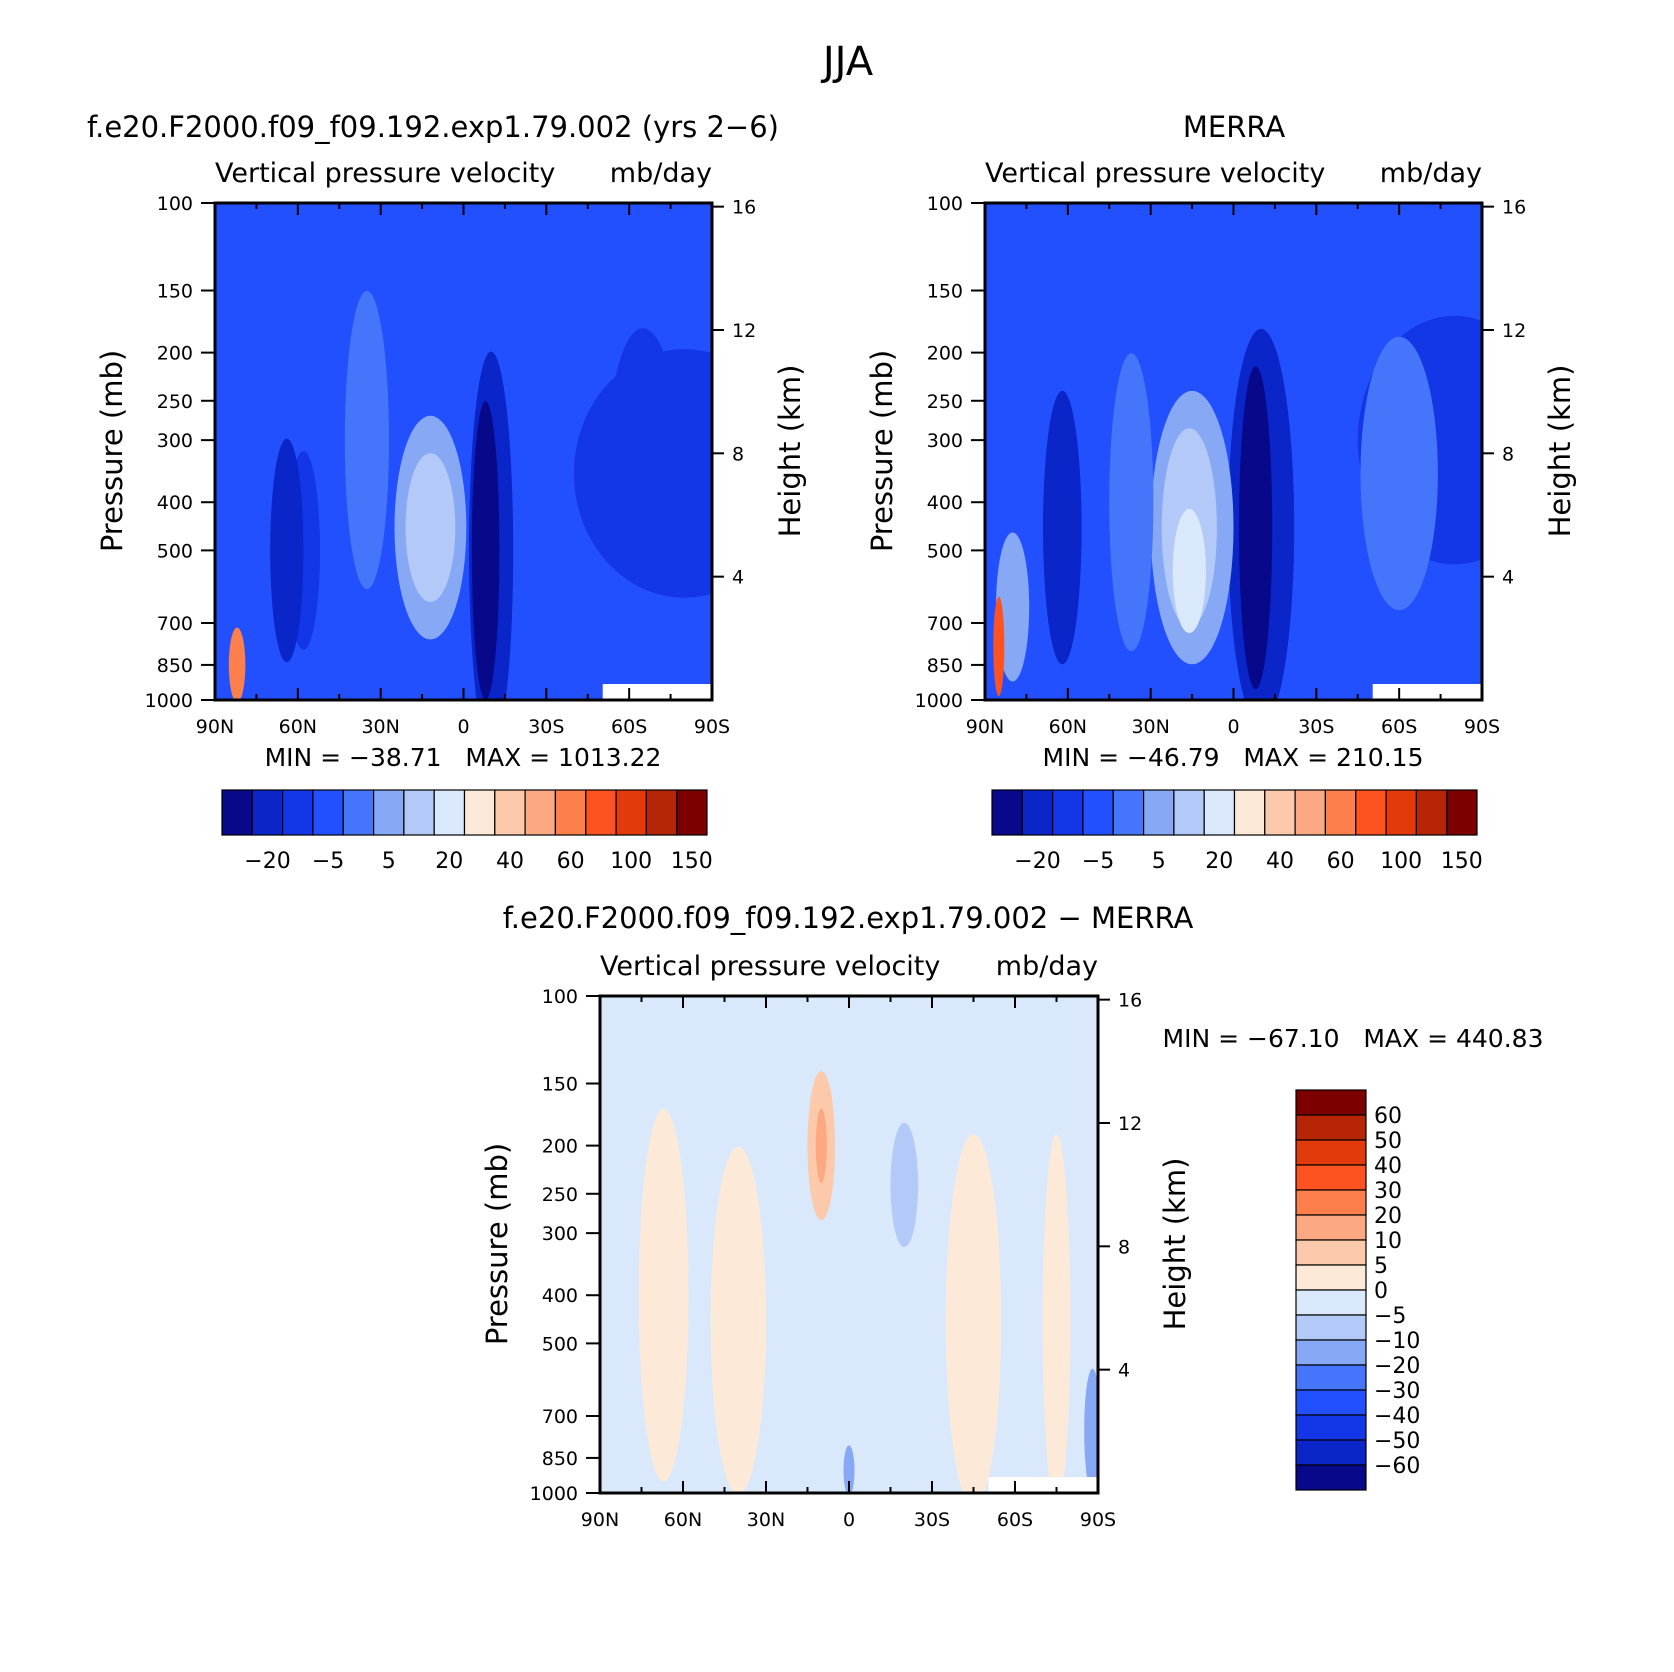  What do you see at coordinates (1353, 1038) in the screenshot?
I see `panel-difference-stats: MIN = −67.10 MAX = 440.83` at bounding box center [1353, 1038].